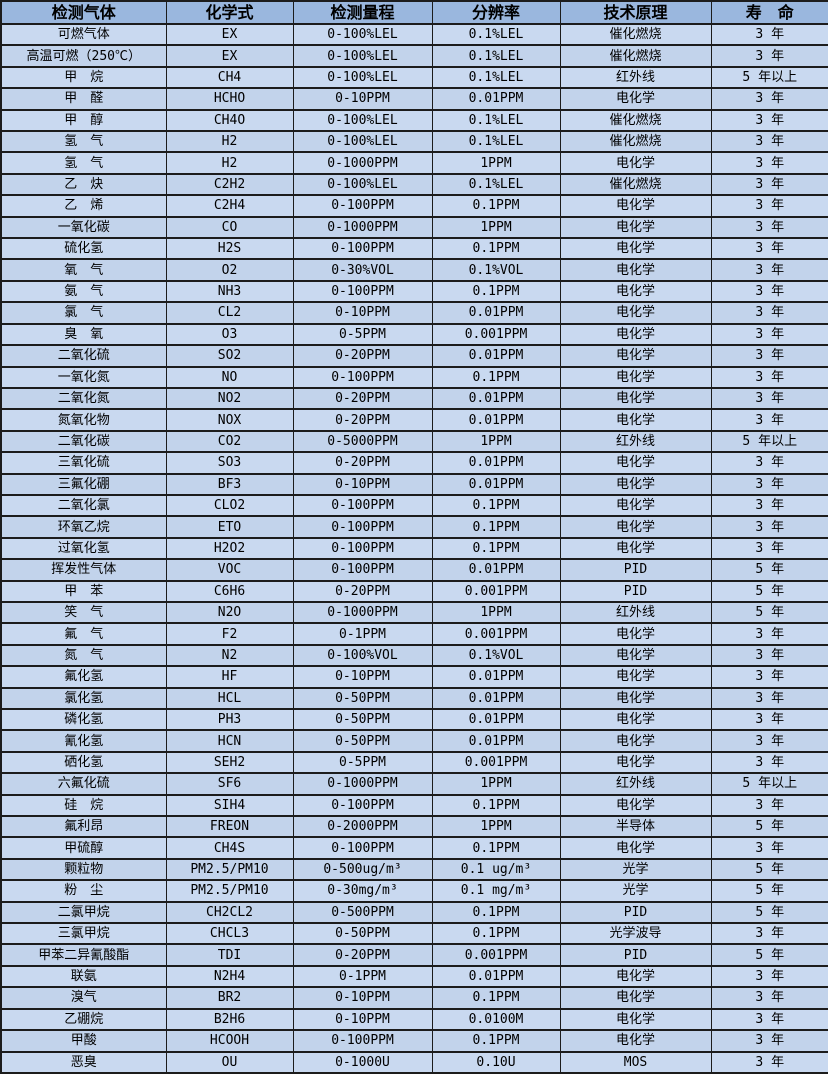 This screenshot has height=1074, width=828. Describe the element at coordinates (229, 741) in the screenshot. I see `cell-chemical-formula: HCN` at that location.